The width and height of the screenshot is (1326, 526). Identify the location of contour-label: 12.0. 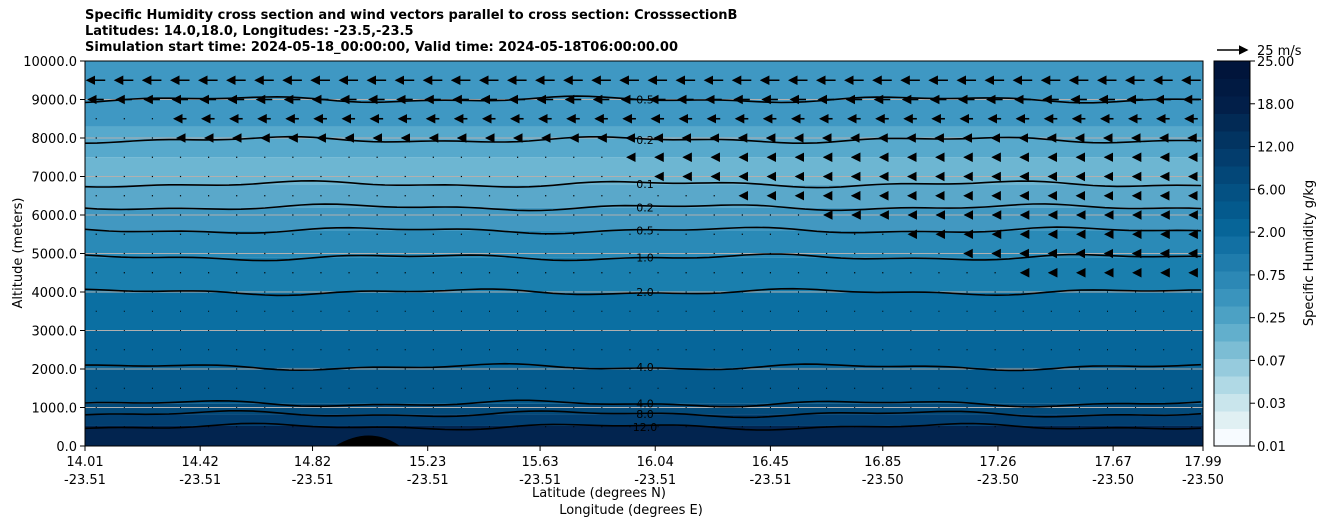
(645, 427).